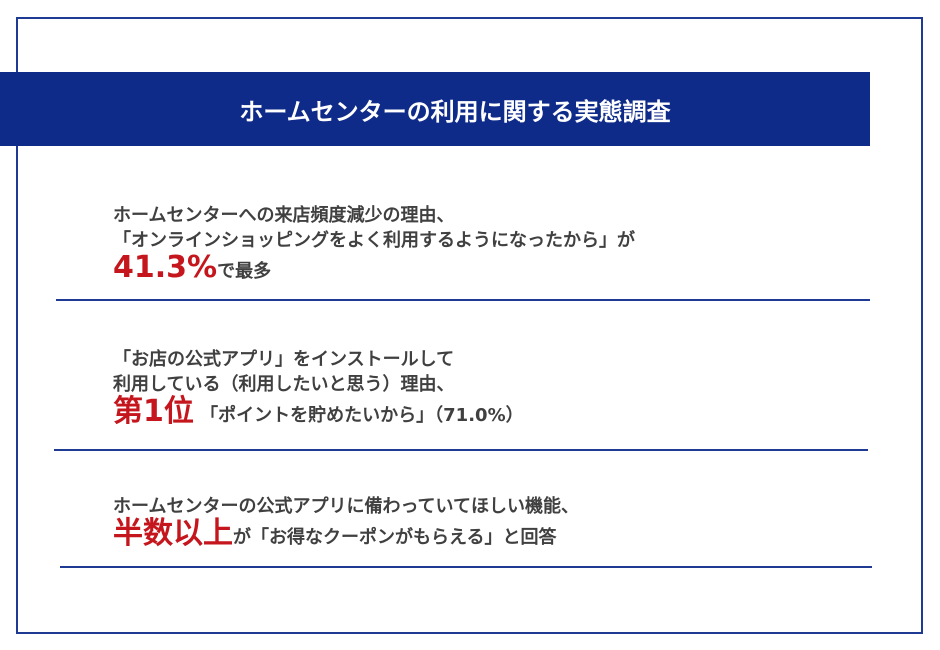 The height and width of the screenshot is (650, 940). Describe the element at coordinates (284, 384) in the screenshot. I see `finding-2-line2: 利用している（利用したいと思う）理由、` at that location.